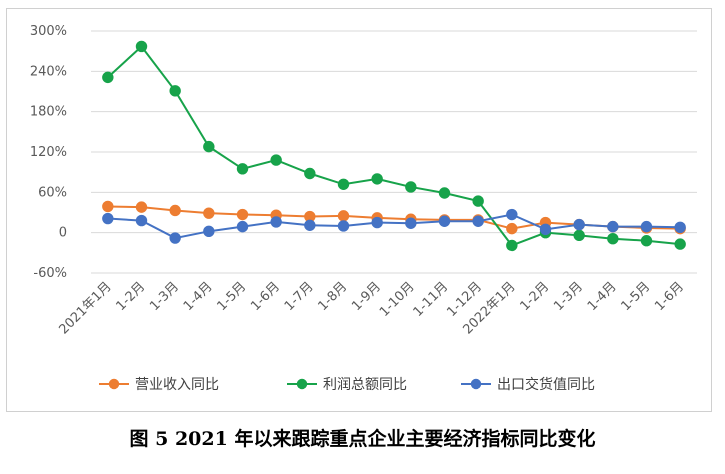 The width and height of the screenshot is (725, 474). What do you see at coordinates (63, 233) in the screenshot?
I see `y-tick-label: 0` at bounding box center [63, 233].